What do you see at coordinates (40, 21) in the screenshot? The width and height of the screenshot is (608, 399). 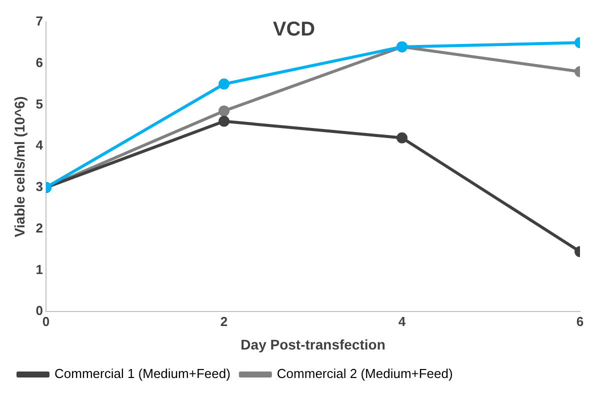 I see `y-tick-label: 7` at bounding box center [40, 21].